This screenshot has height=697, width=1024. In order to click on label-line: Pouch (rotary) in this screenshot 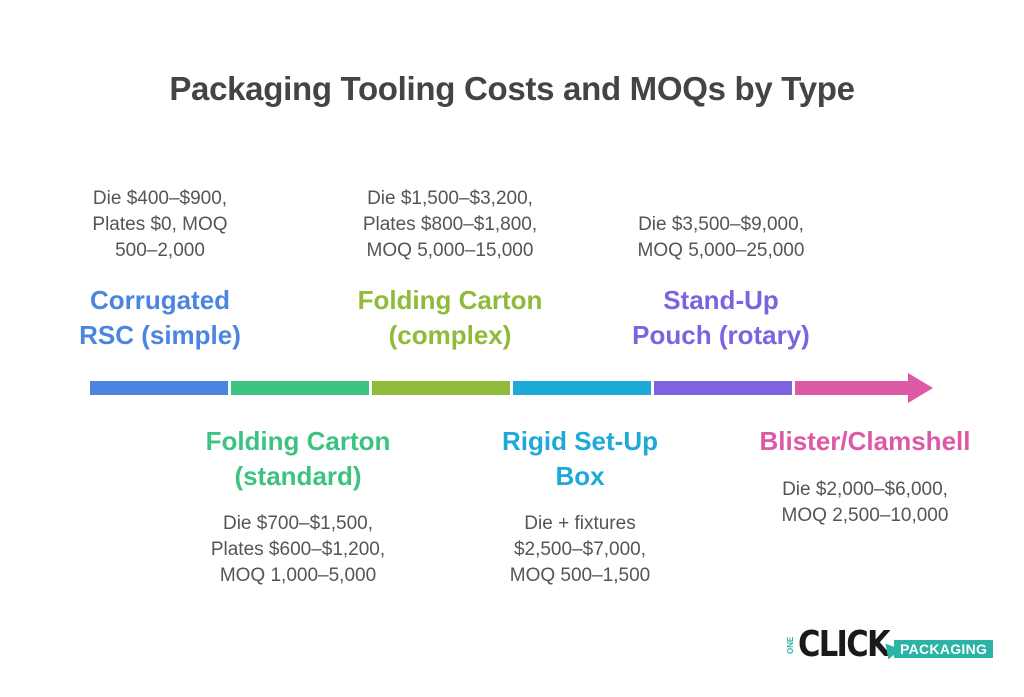, I will do `click(721, 335)`.